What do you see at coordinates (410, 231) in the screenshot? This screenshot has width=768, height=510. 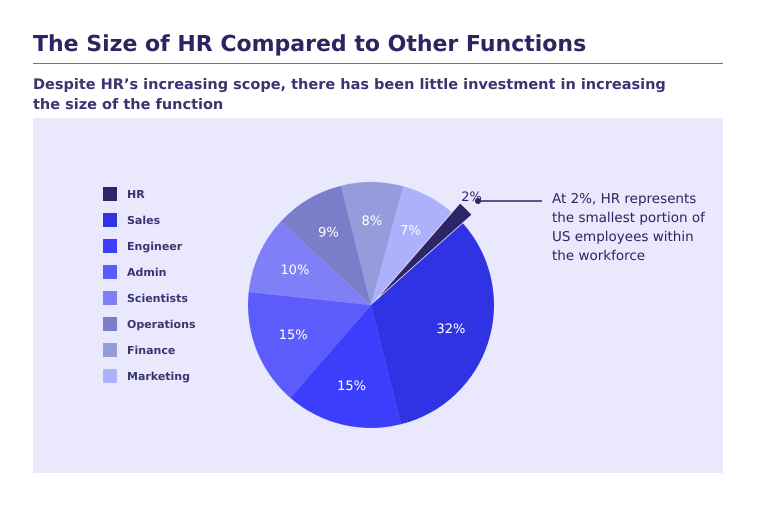 I see `data-label: 7%` at bounding box center [410, 231].